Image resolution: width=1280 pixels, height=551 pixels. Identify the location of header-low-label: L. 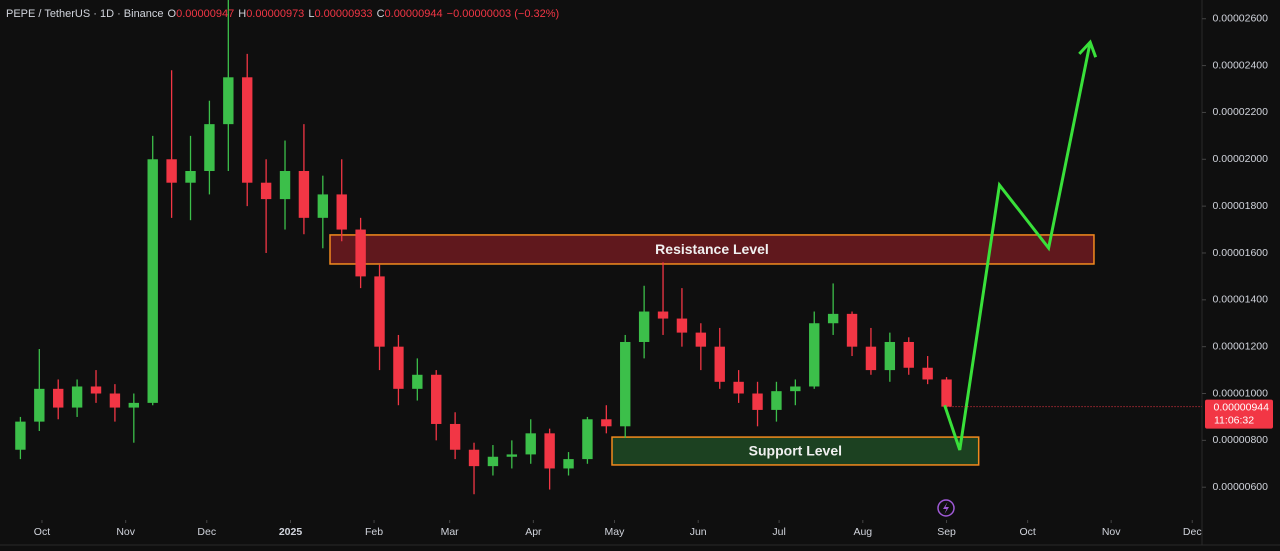
(311, 14).